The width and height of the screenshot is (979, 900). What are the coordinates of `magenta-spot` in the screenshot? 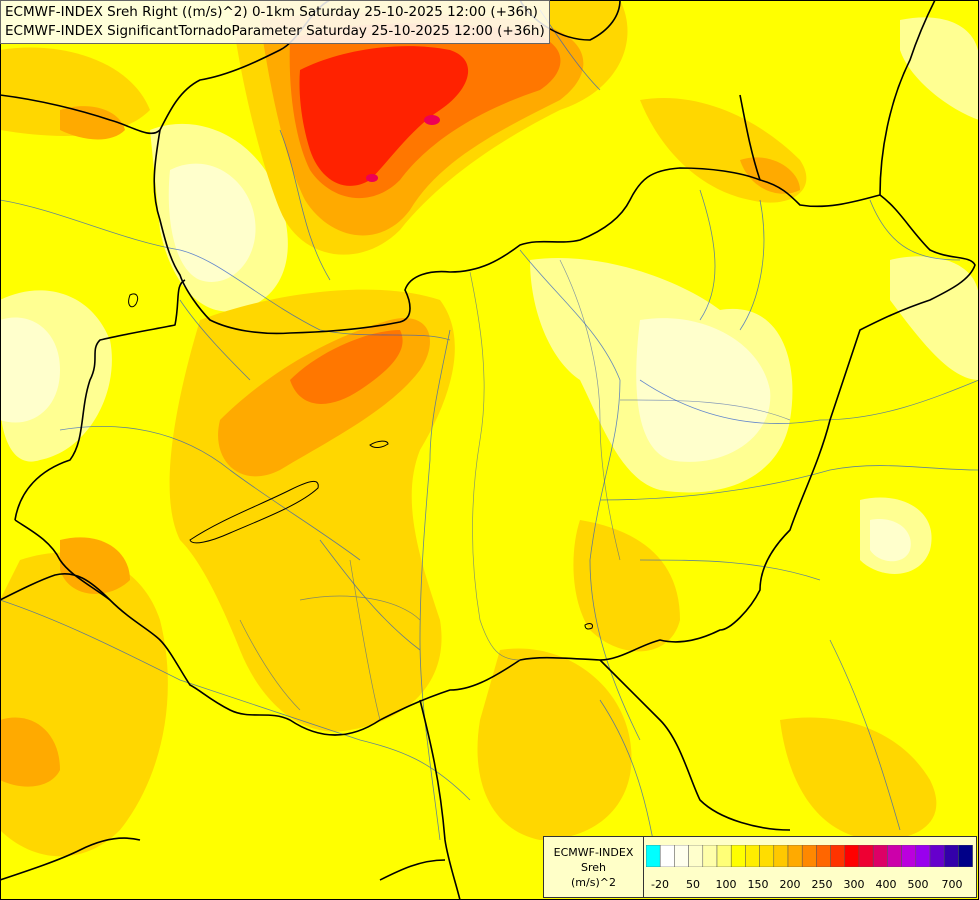 It's located at (403, 148).